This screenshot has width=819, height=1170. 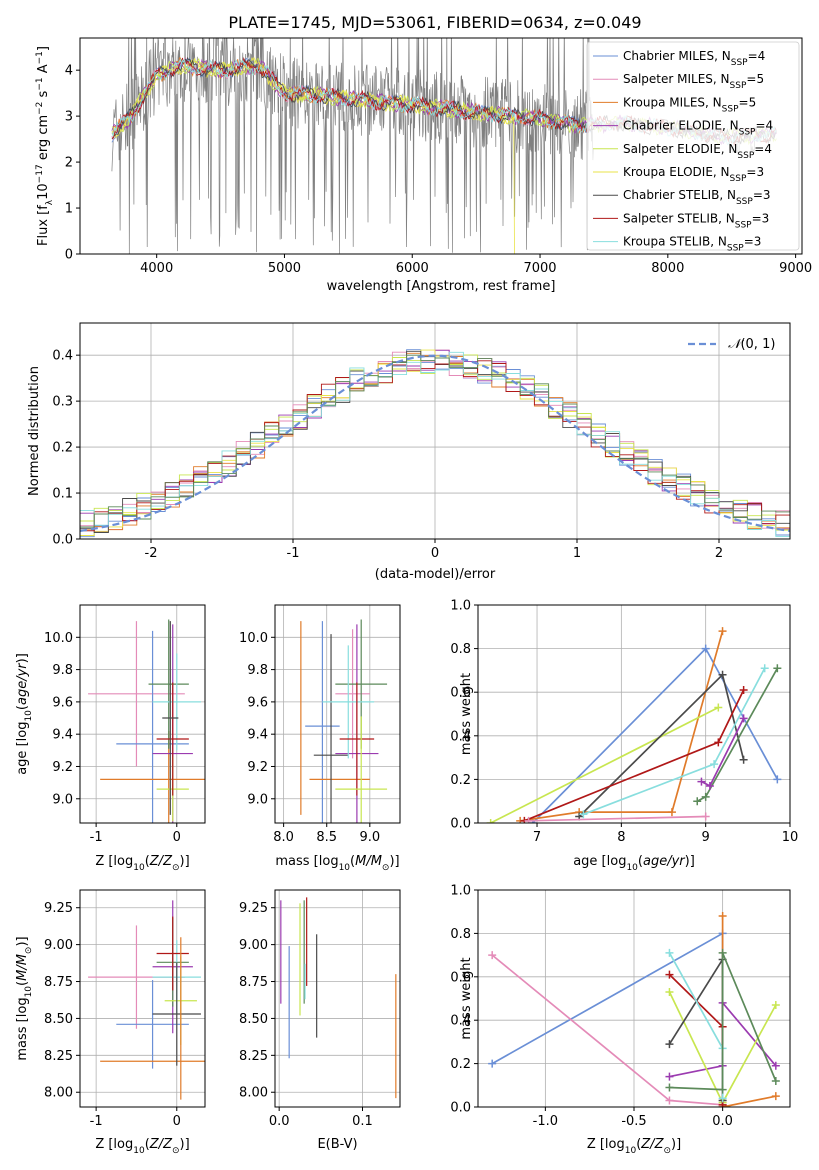 What do you see at coordinates (69, 117) in the screenshot?
I see `y-tick-label: 3` at bounding box center [69, 117].